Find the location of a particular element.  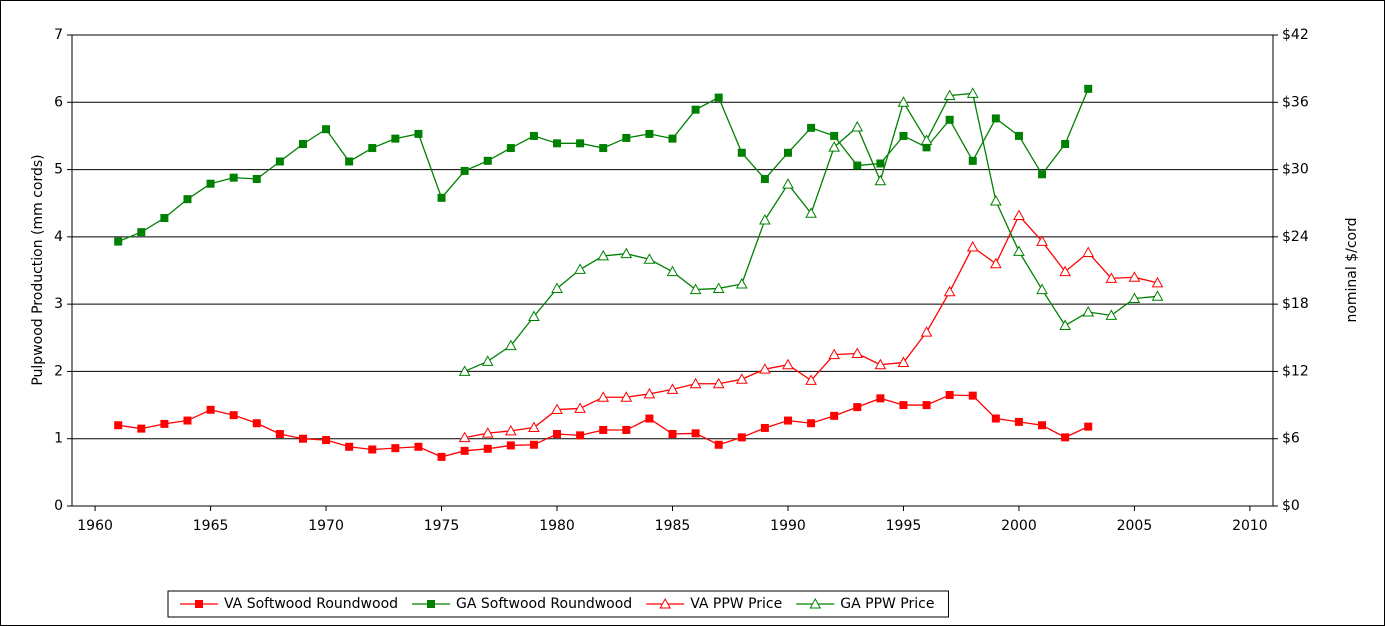

y2-tick-label: $6 is located at coordinates (1291, 439).